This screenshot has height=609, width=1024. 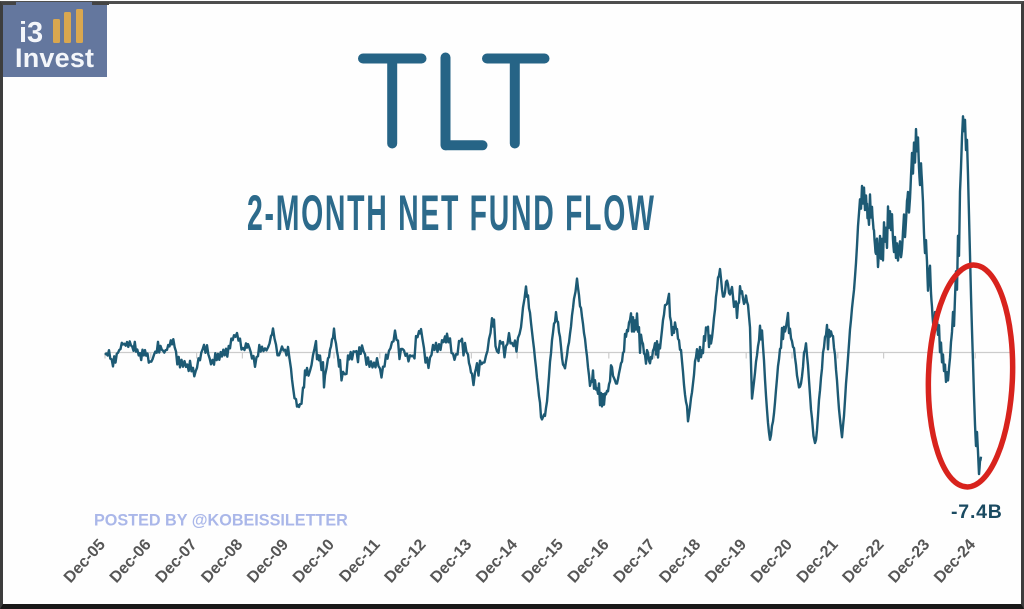 What do you see at coordinates (177, 561) in the screenshot?
I see `svg-text: Dec-07` at bounding box center [177, 561].